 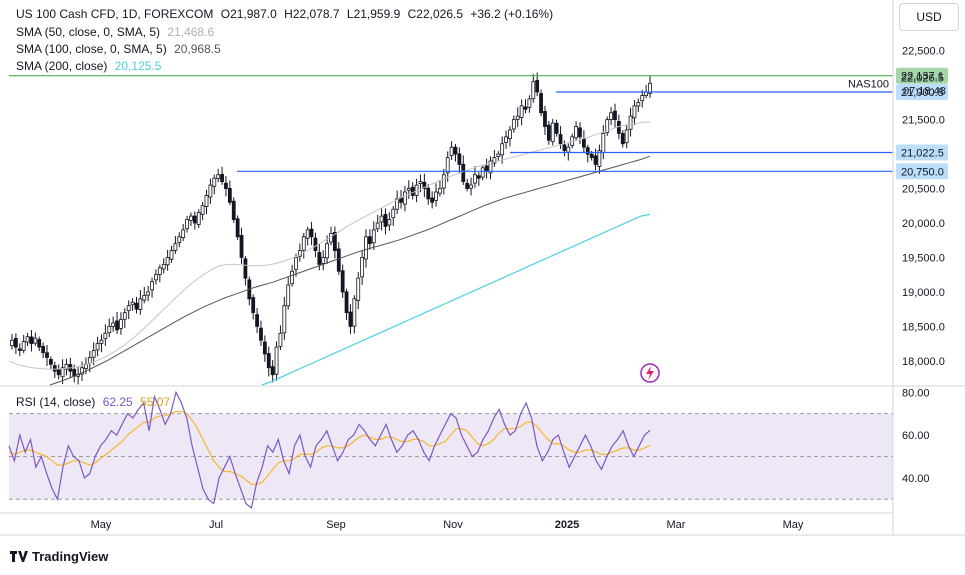 I want to click on time-tick-label: Mar, so click(x=676, y=525).